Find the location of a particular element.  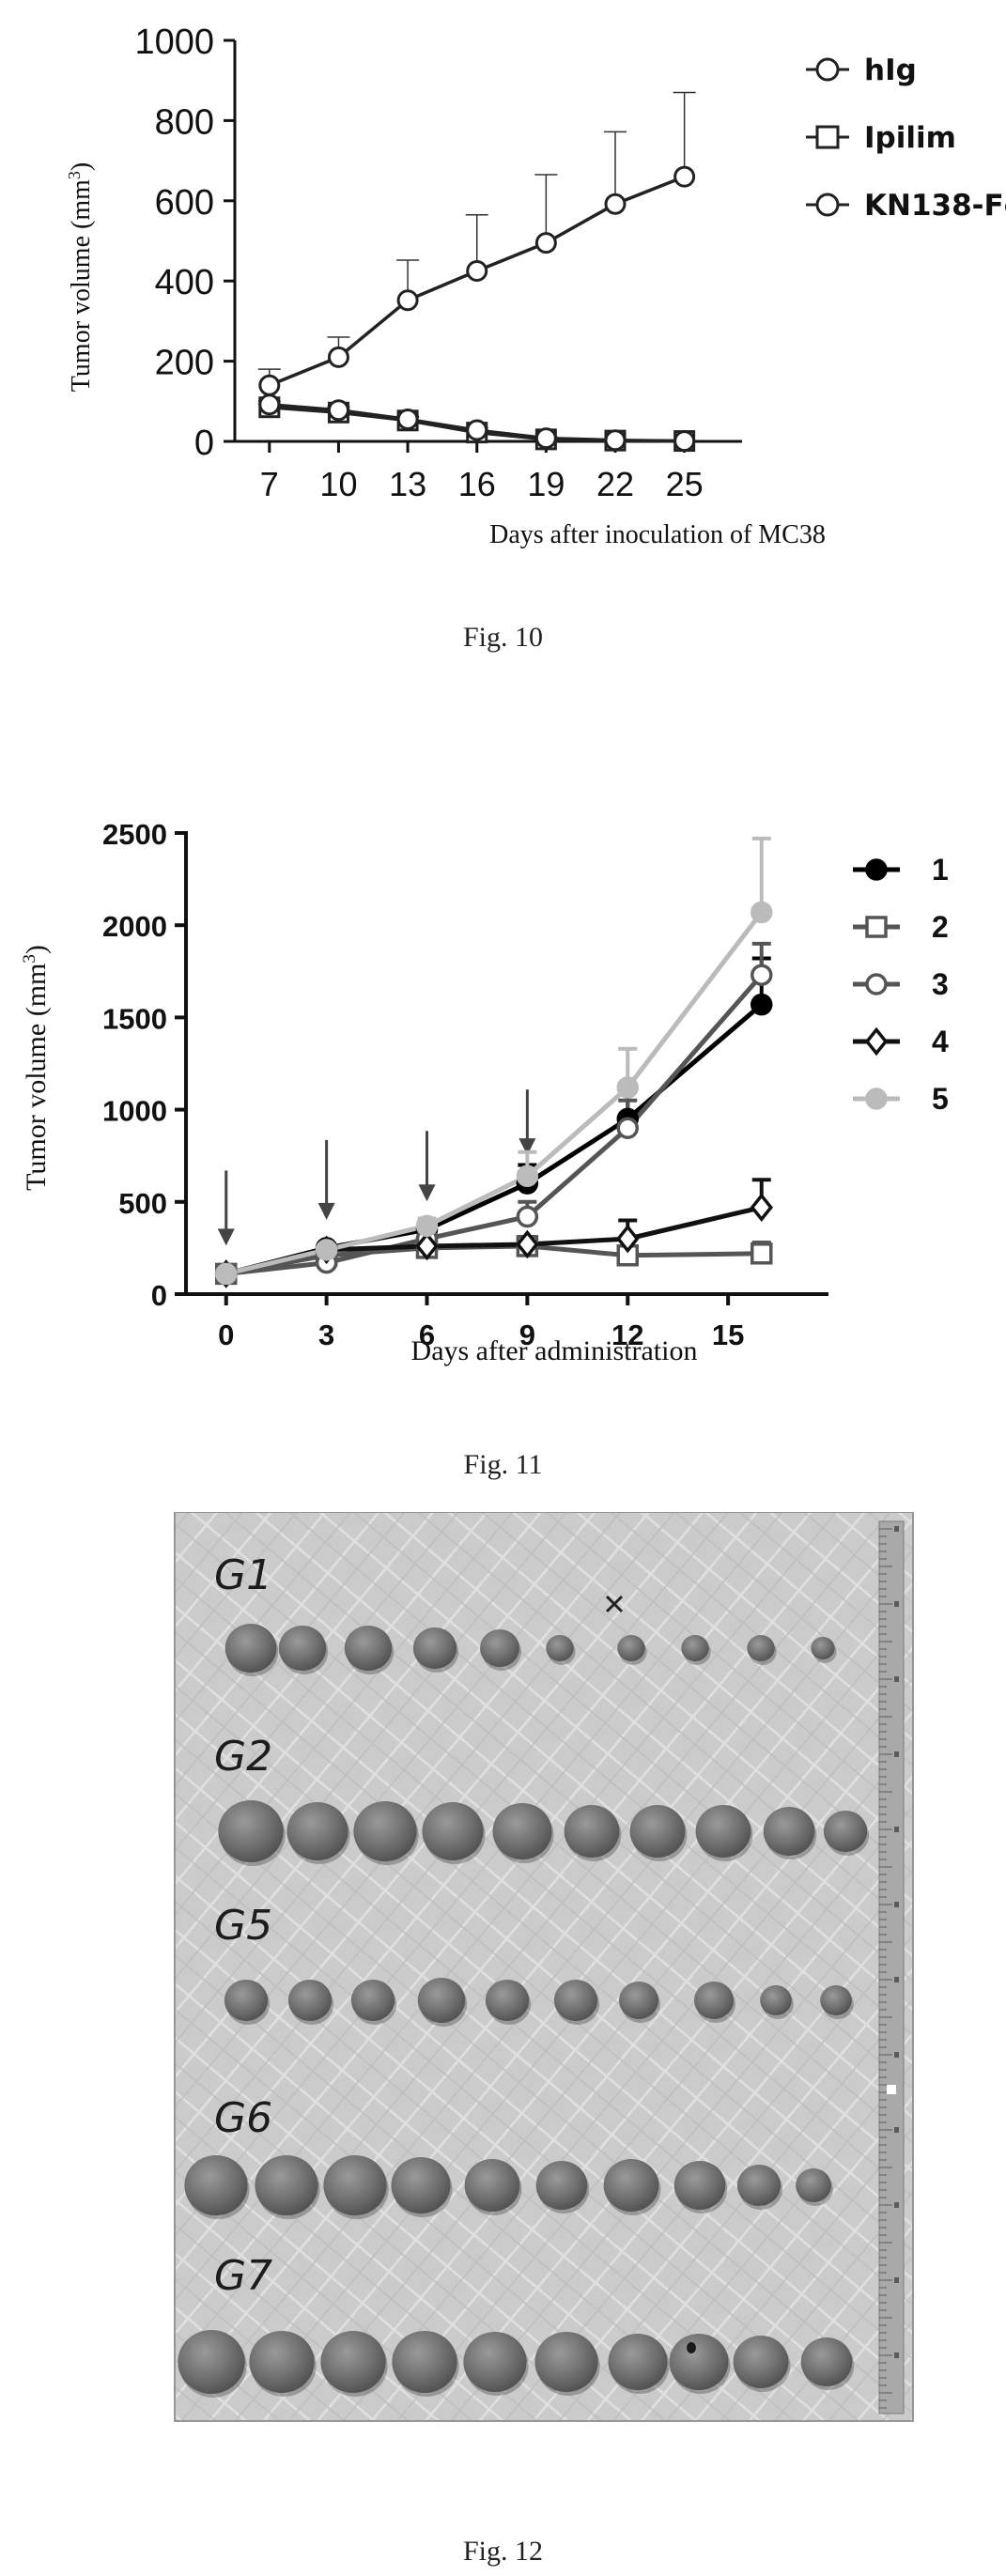

fig11-y-tick-label: 2000 is located at coordinates (135, 926).